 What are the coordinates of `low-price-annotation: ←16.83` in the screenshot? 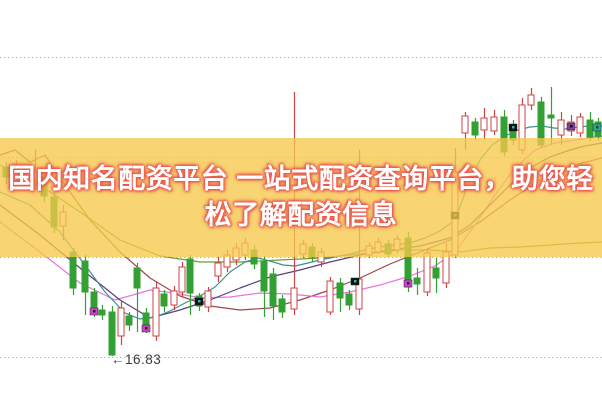 It's located at (136, 359).